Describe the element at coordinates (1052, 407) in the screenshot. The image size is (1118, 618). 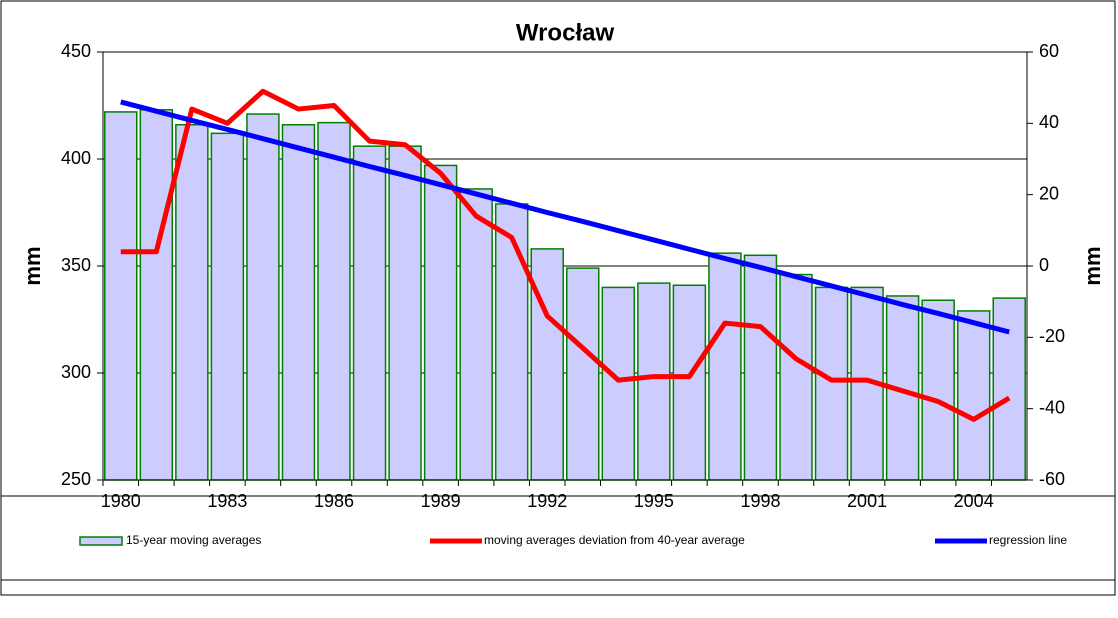
I see `y2-tick-label: -40` at that location.